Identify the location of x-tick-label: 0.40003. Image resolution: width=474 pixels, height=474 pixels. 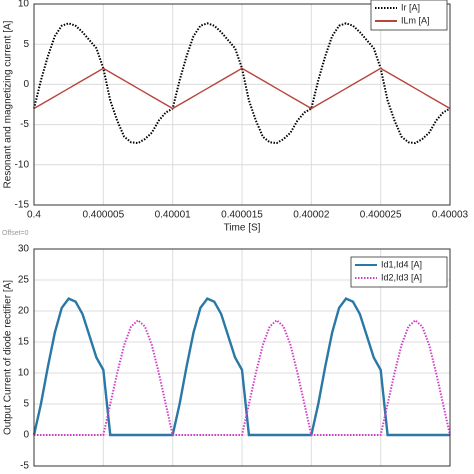
(450, 215).